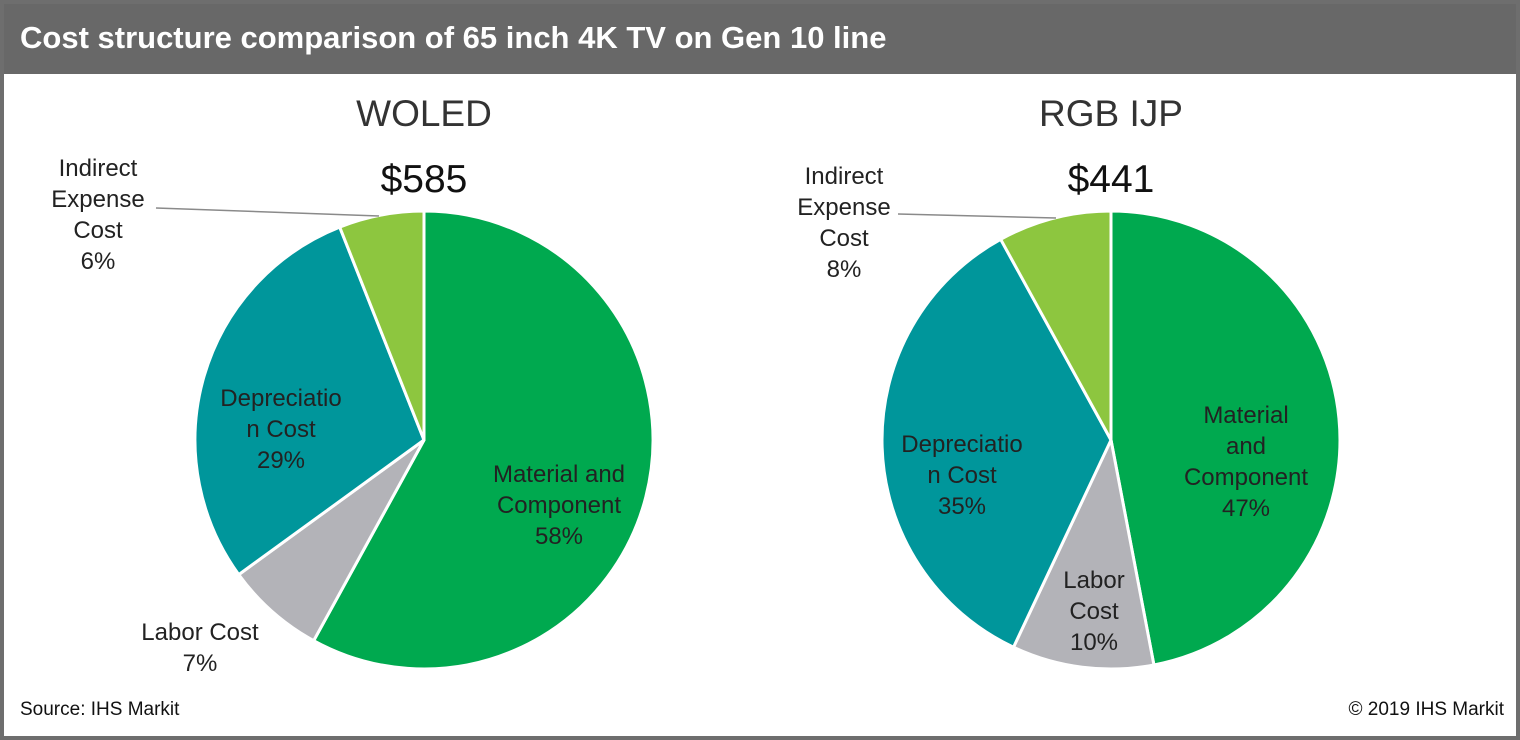  What do you see at coordinates (424, 179) in the screenshot?
I see `chart-total: $585` at bounding box center [424, 179].